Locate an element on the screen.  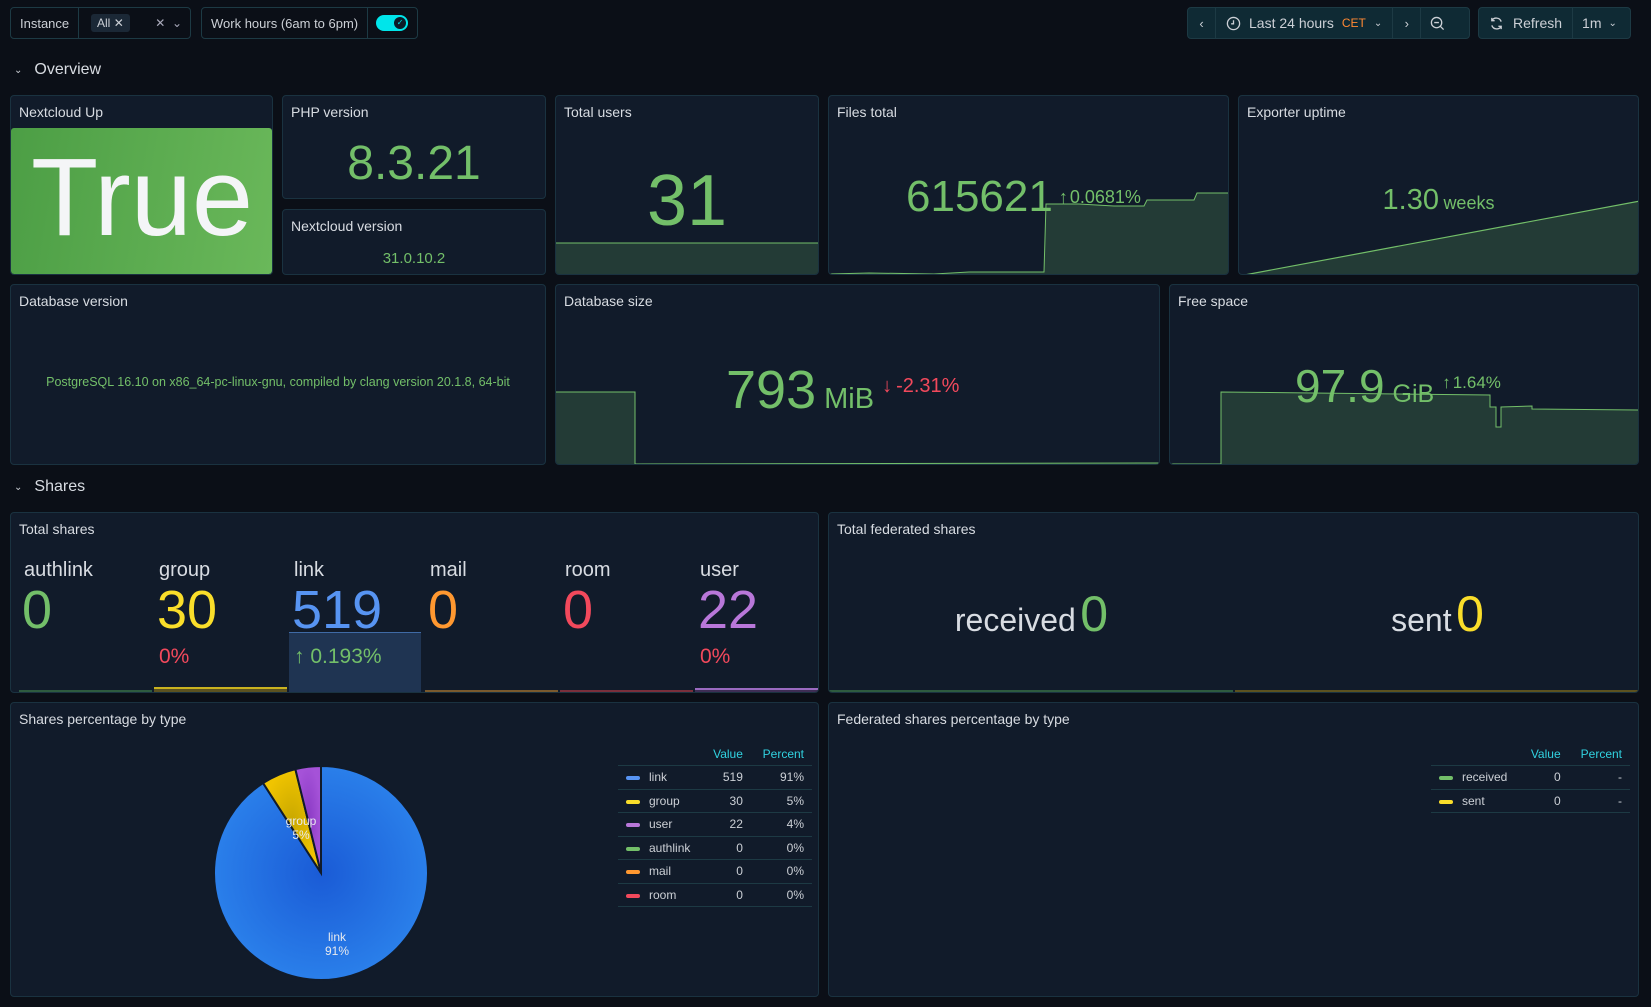
files-total-change: 0.0681% is located at coordinates (1105, 196).